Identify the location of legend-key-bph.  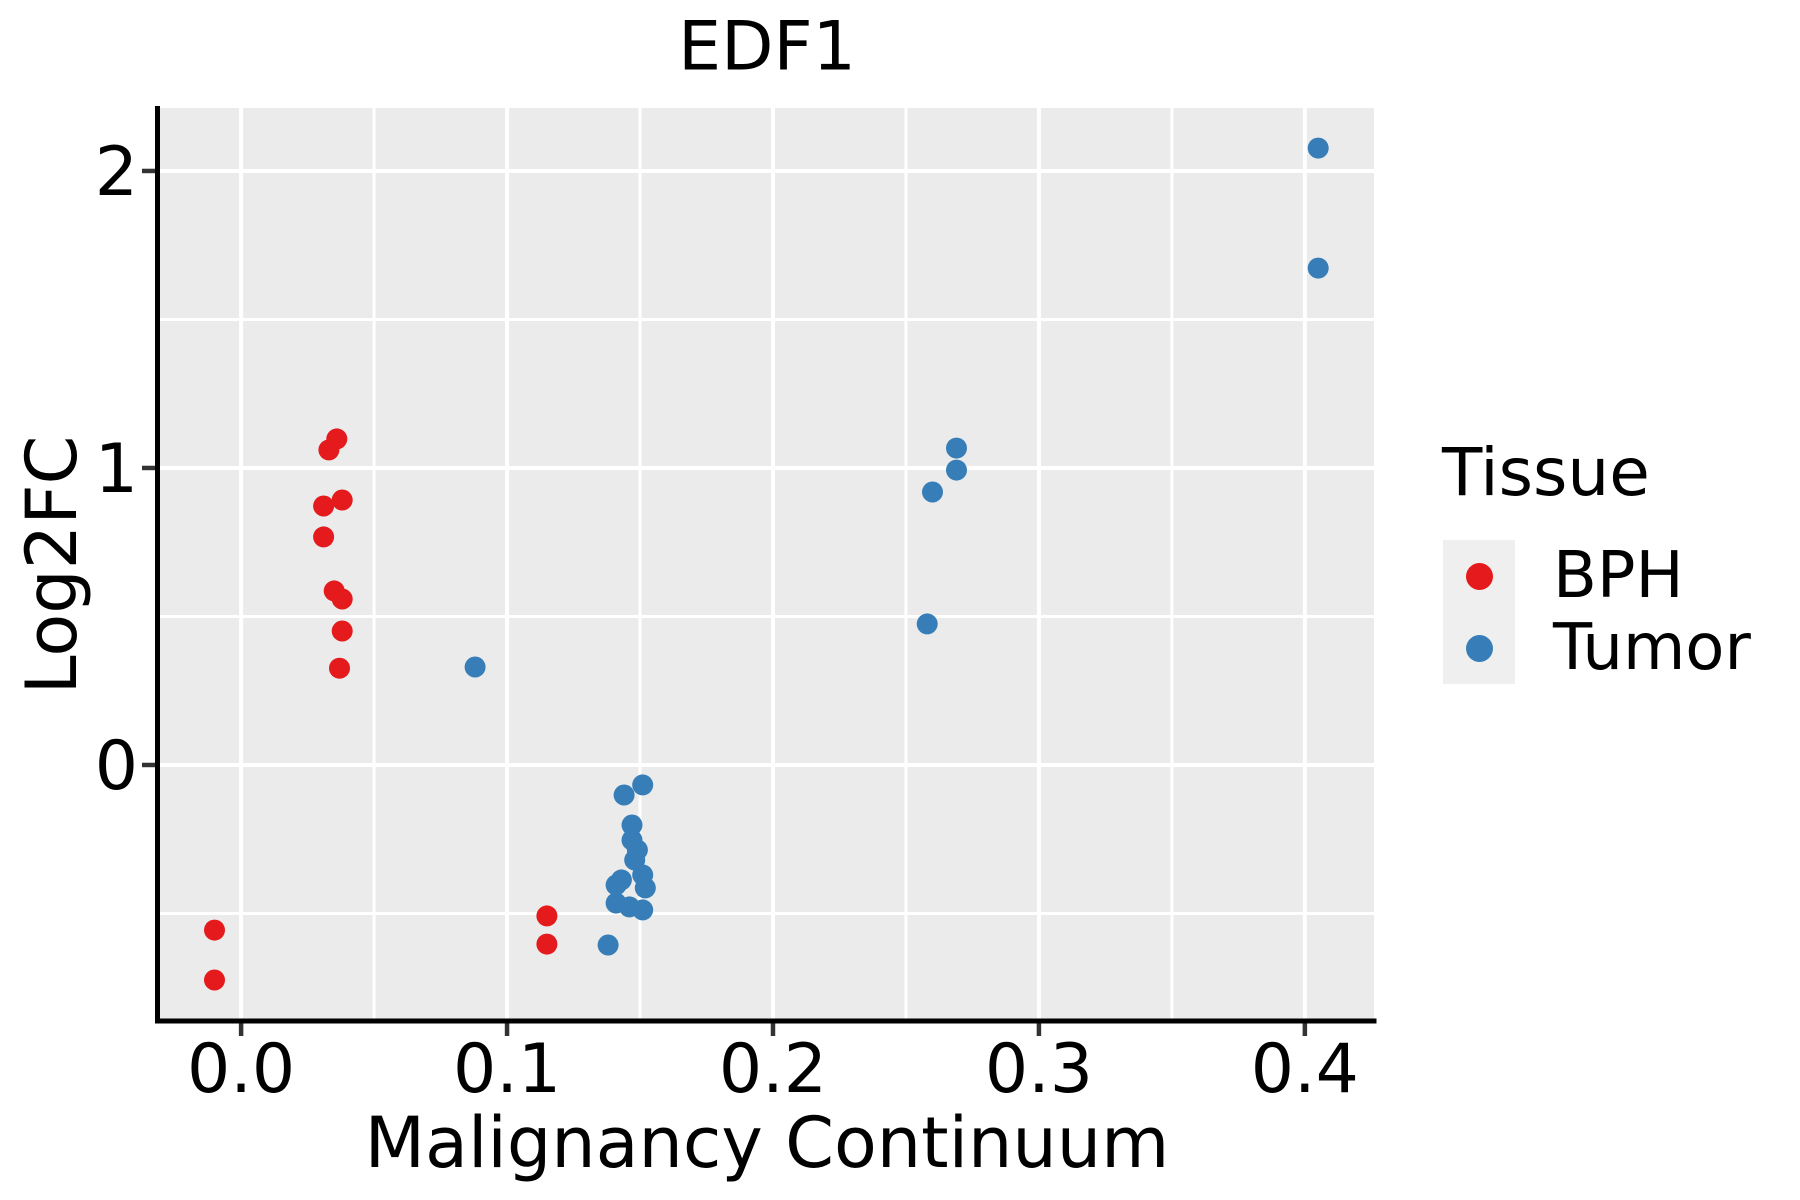
(1479, 576).